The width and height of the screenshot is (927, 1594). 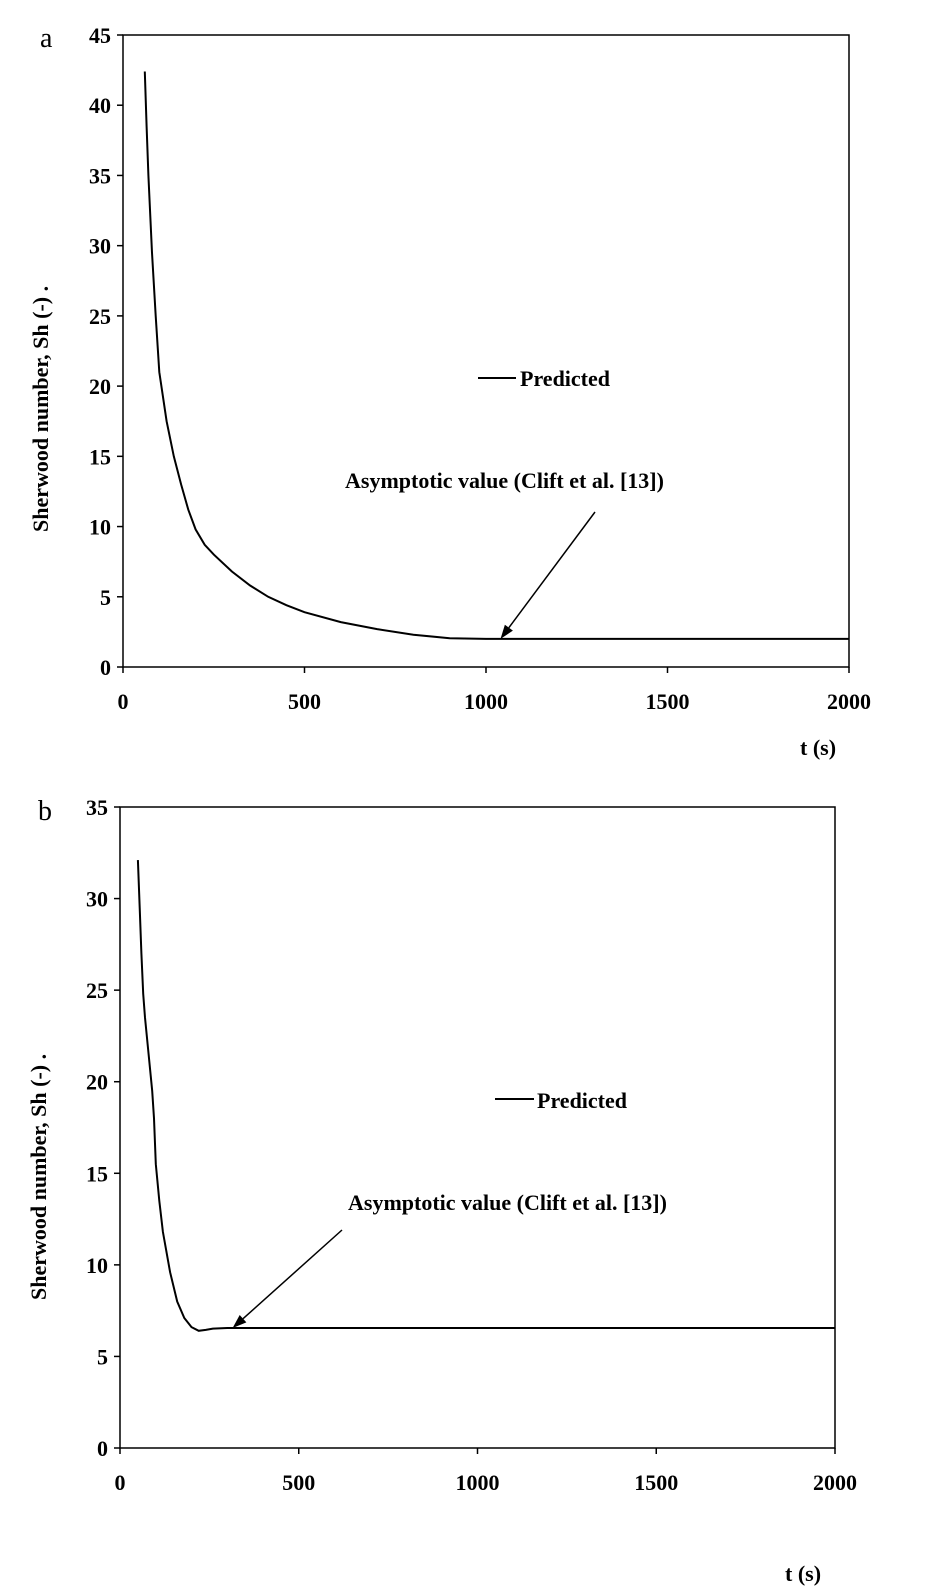 I want to click on annotation-arrowhead-b, so click(x=239, y=1321).